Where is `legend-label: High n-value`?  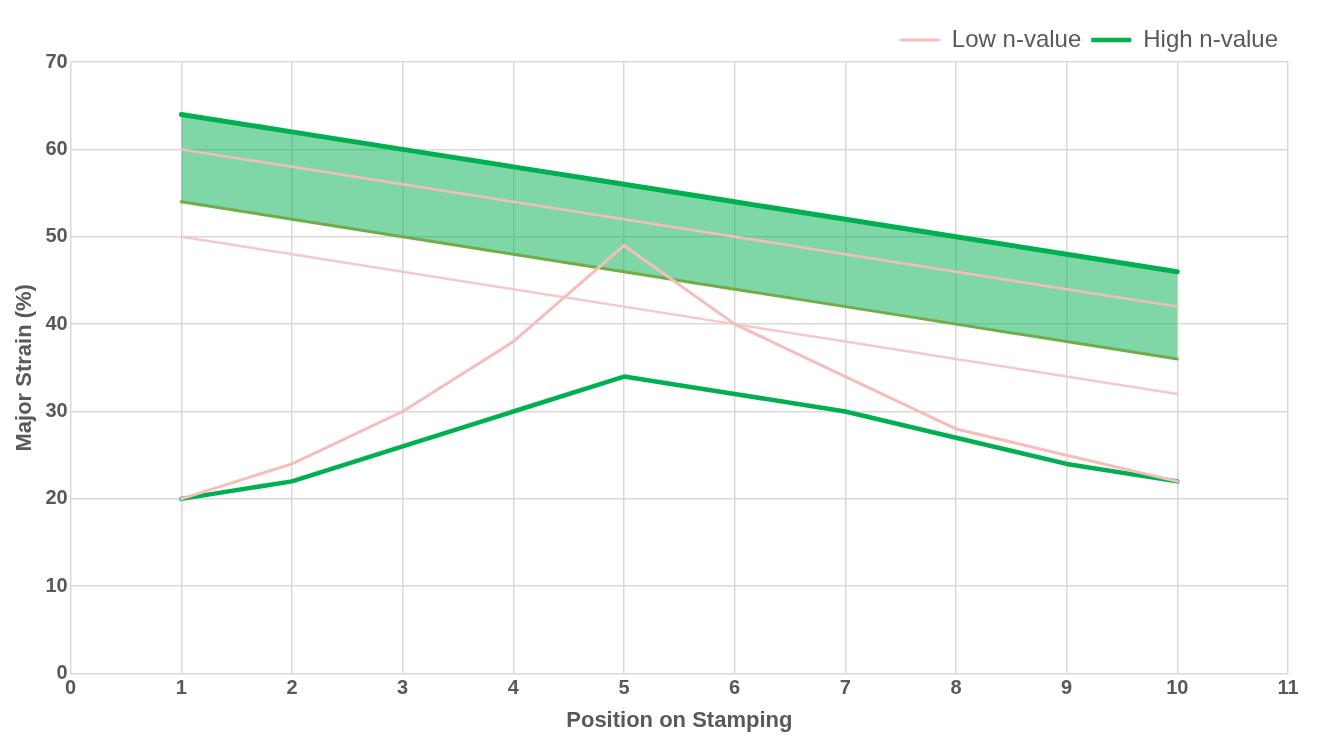
legend-label: High n-value is located at coordinates (1211, 38).